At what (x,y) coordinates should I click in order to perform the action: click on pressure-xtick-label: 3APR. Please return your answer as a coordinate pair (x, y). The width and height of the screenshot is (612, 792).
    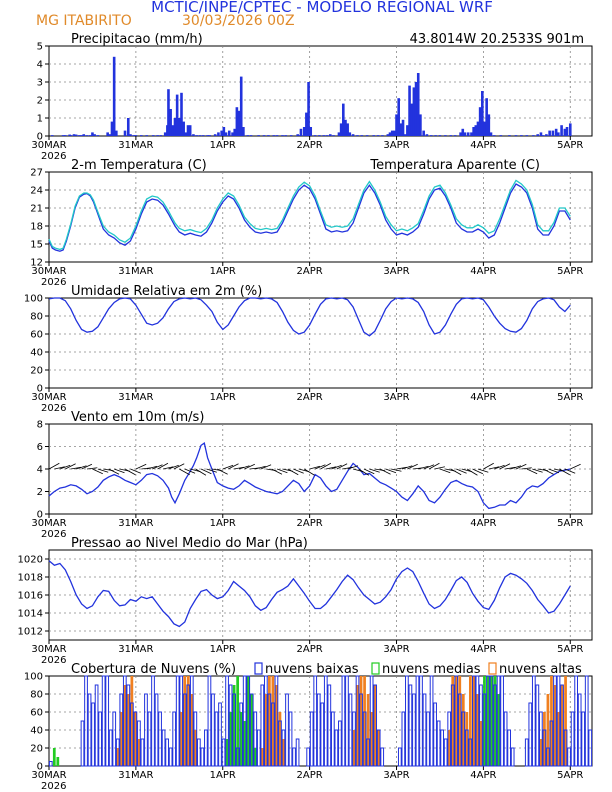
    Looking at the image, I should click on (396, 649).